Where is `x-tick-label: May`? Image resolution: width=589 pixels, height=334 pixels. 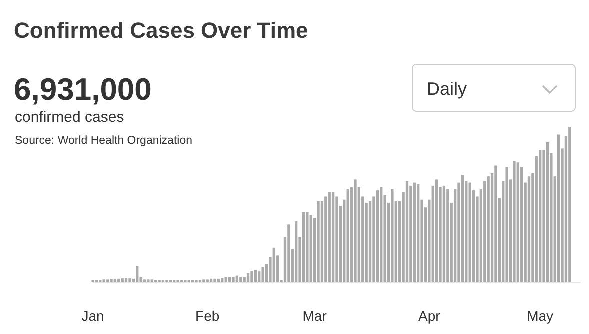 x-tick-label: May is located at coordinates (540, 316).